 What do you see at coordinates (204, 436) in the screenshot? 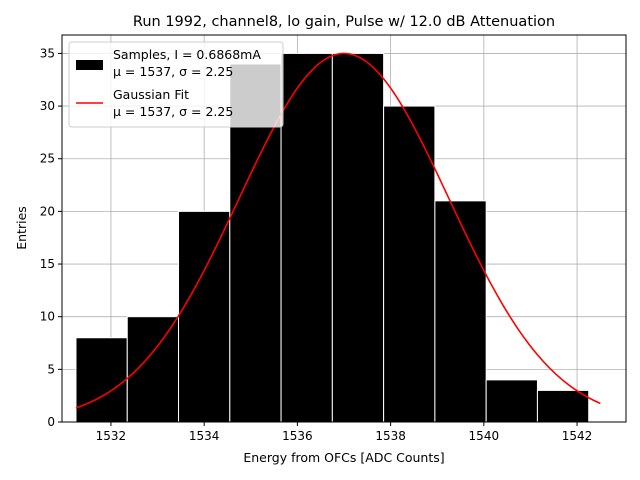
I see `x-tick-label-1: 1534` at bounding box center [204, 436].